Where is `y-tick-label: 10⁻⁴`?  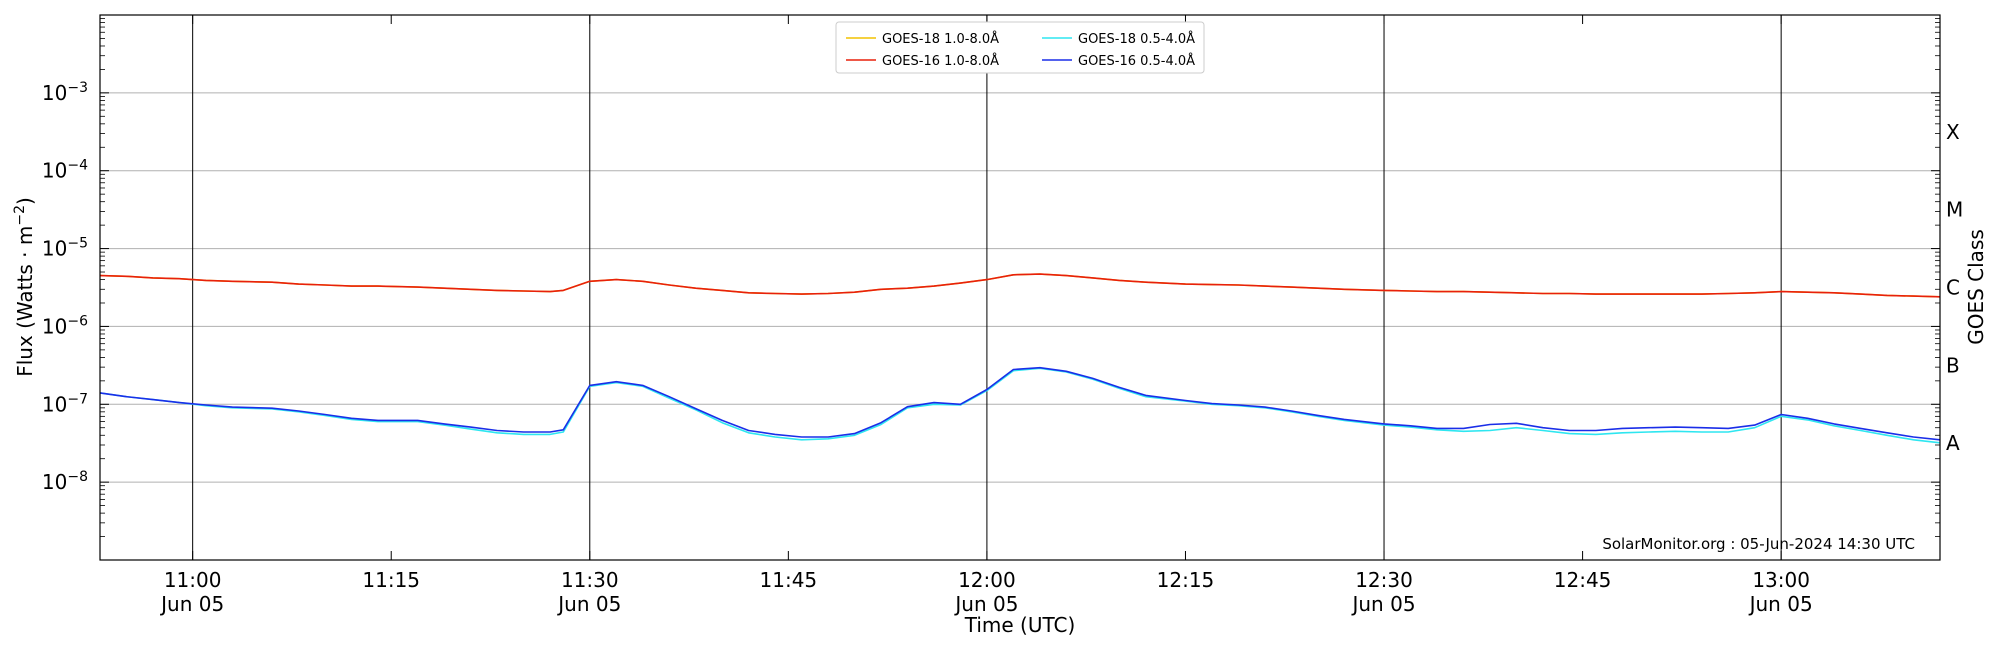 y-tick-label: 10⁻⁴ is located at coordinates (65, 170).